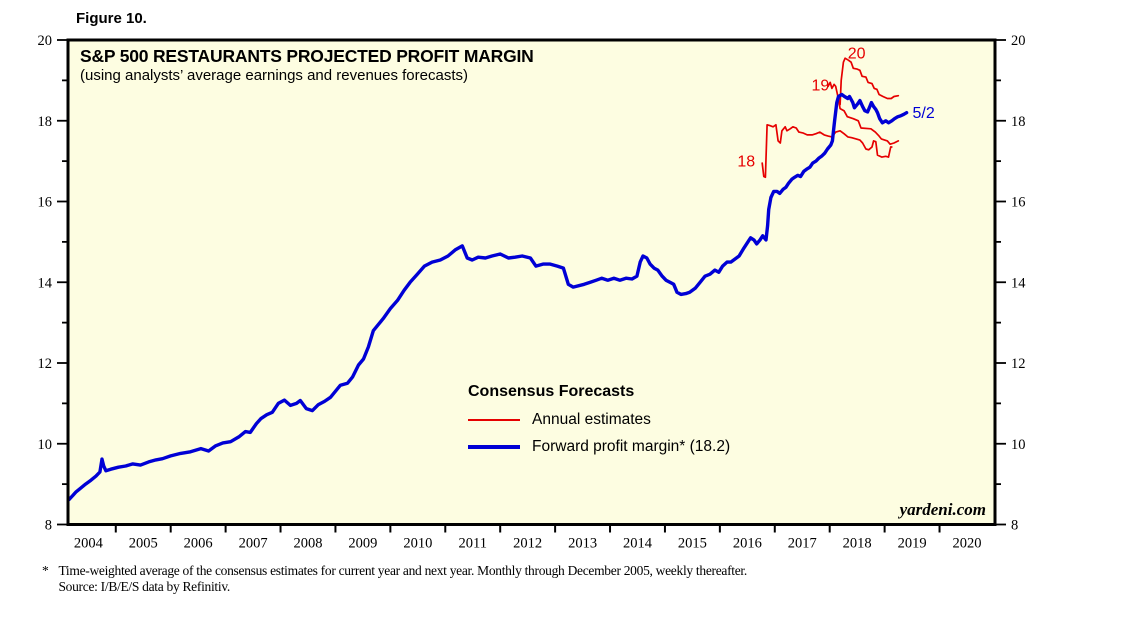  I want to click on annotation-20: 20, so click(857, 53).